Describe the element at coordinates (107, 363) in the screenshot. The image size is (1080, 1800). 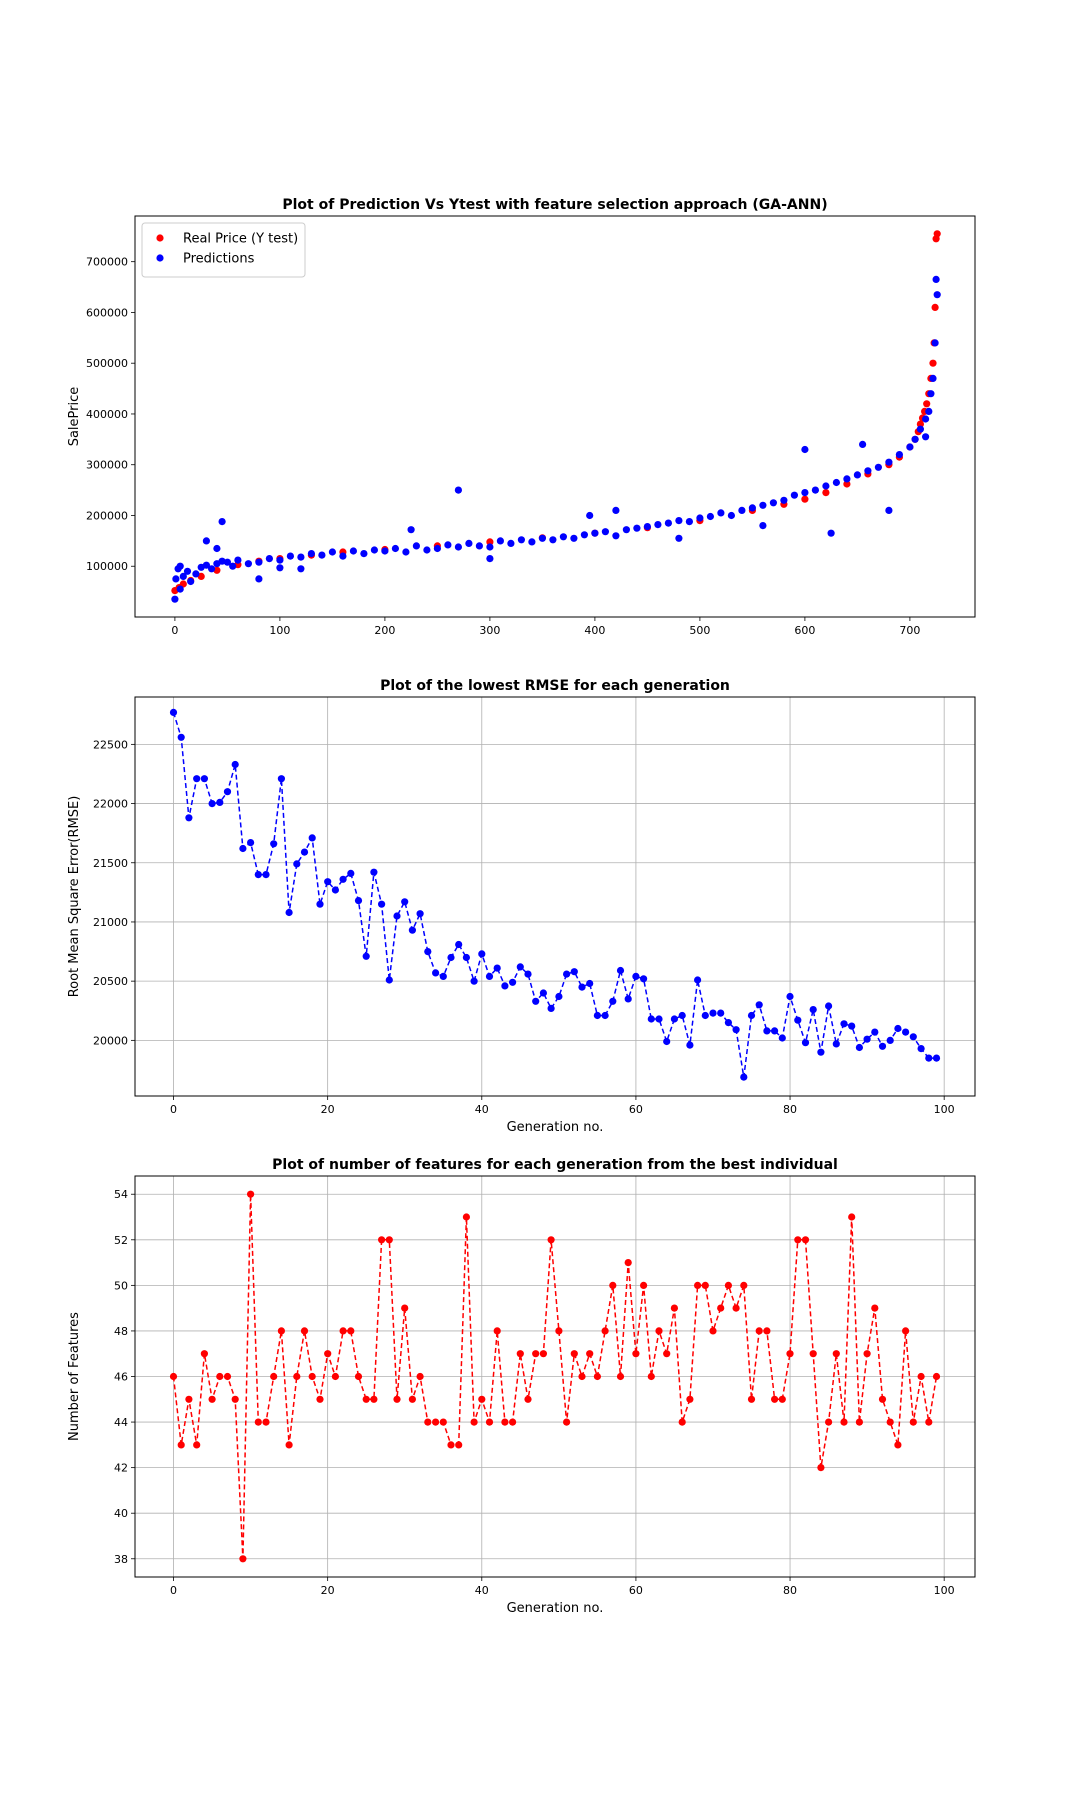
I see `y-tick-label: 500000` at that location.